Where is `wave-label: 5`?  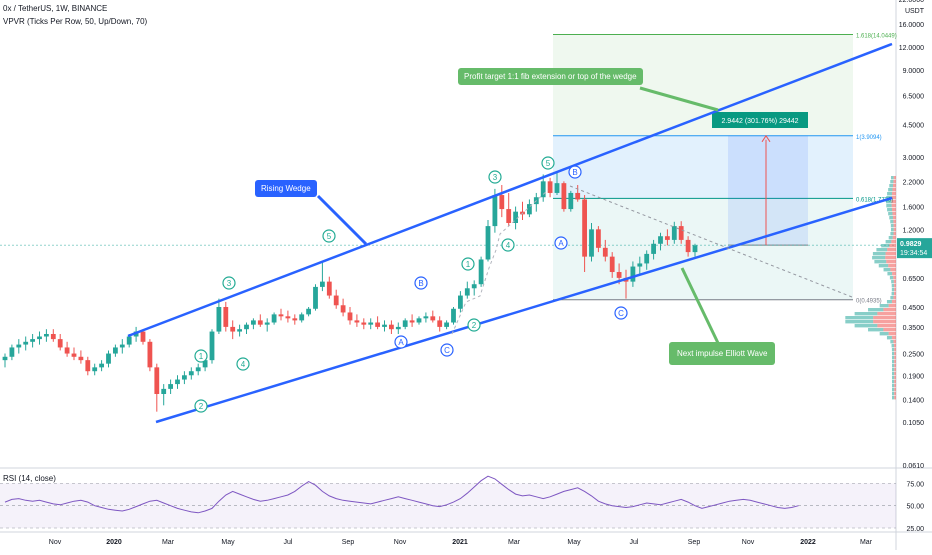 wave-label: 5 is located at coordinates (329, 236).